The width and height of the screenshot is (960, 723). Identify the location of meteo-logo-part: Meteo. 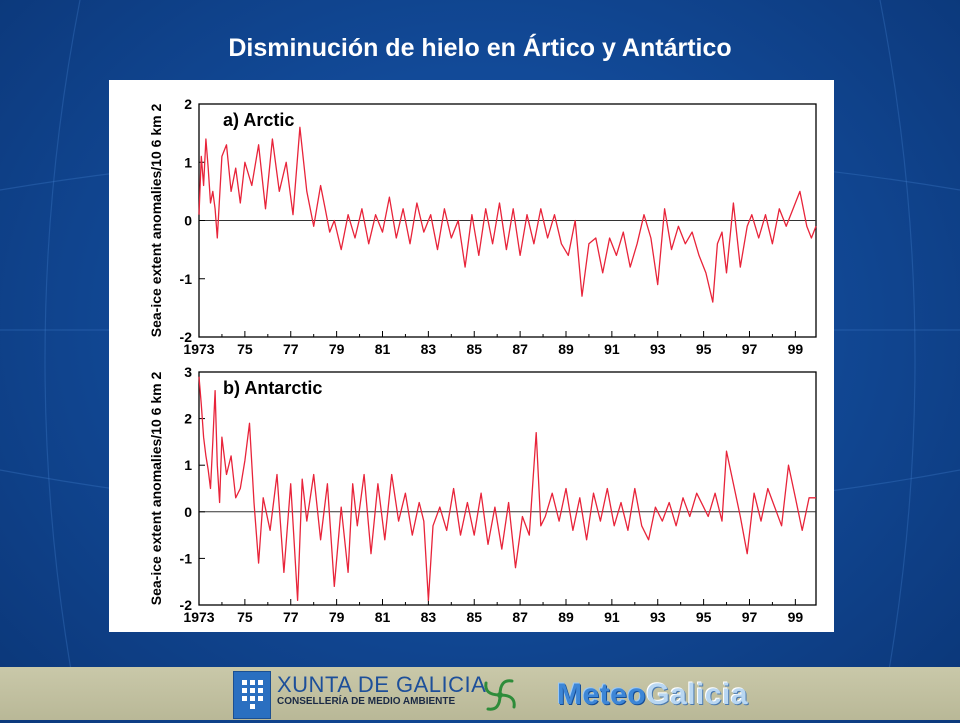
(602, 694).